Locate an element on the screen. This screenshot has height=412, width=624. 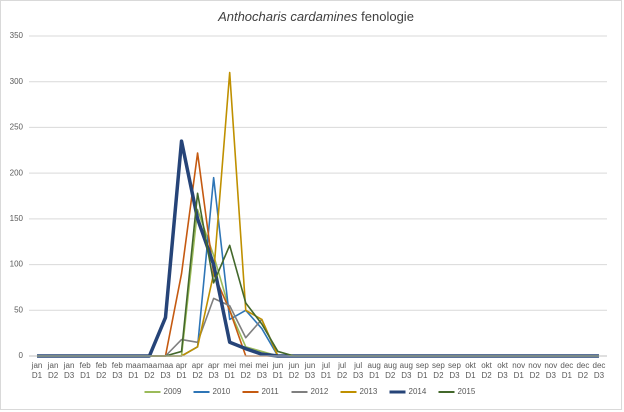
legend-label: 2015 is located at coordinates (467, 391).